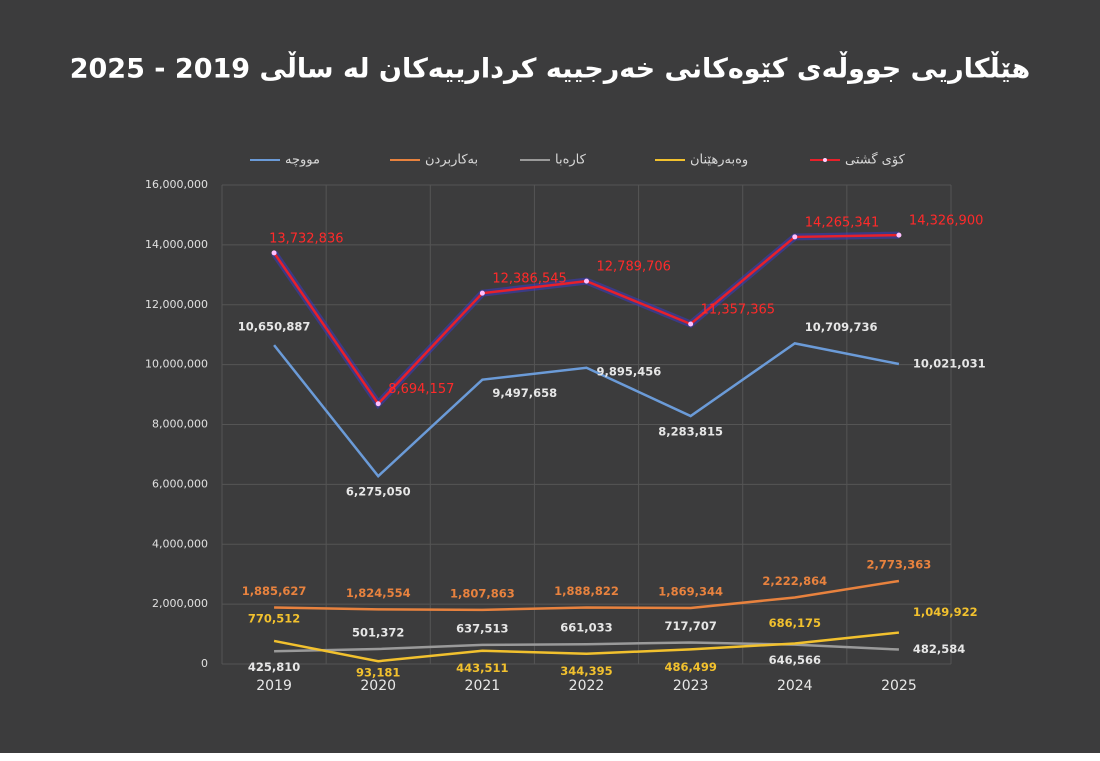  I want to click on data-label: 1,888,822, so click(586, 591).